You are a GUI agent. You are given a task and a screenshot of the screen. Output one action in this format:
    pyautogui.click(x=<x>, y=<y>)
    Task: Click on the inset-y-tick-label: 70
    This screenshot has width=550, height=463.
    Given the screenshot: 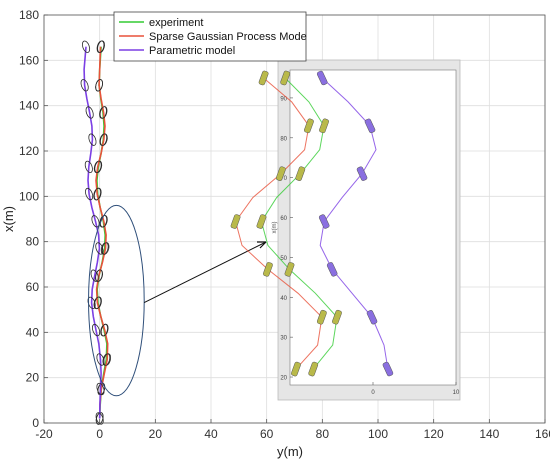 What is the action you would take?
    pyautogui.click(x=283, y=179)
    